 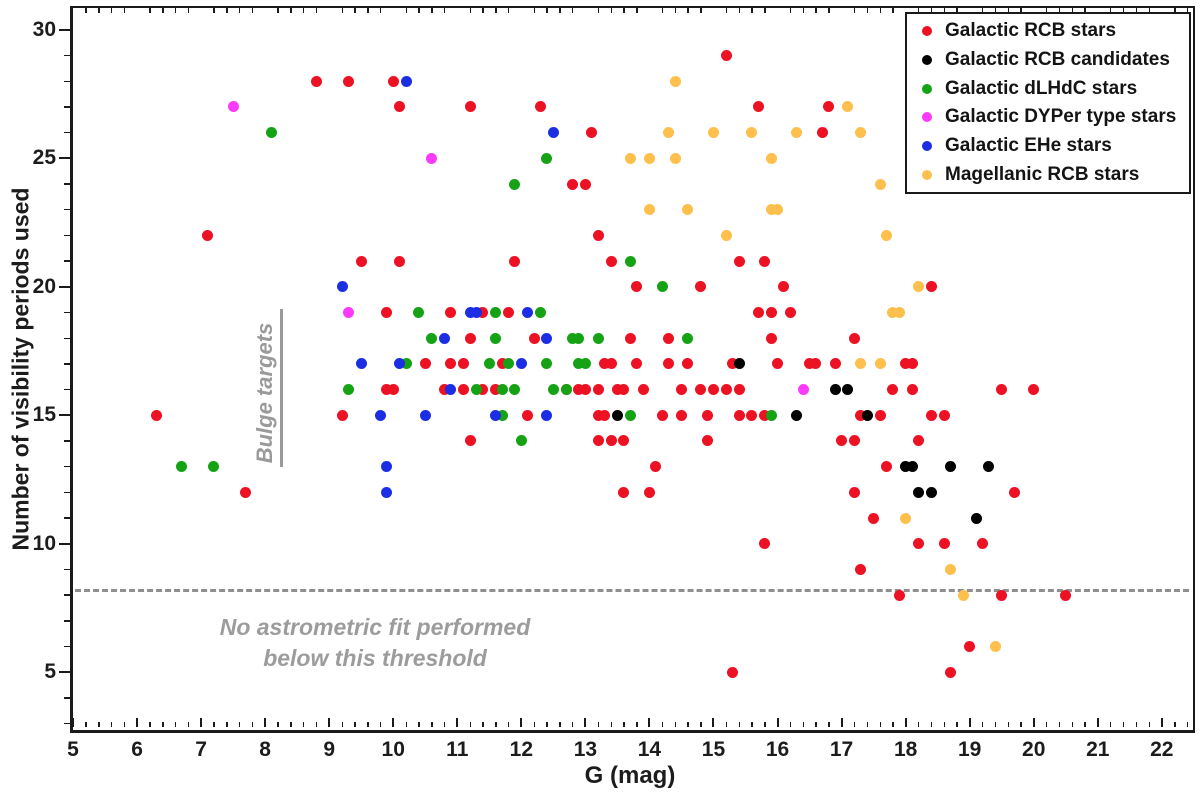 What do you see at coordinates (64, 286) in the screenshot?
I see `y-major-tick` at bounding box center [64, 286].